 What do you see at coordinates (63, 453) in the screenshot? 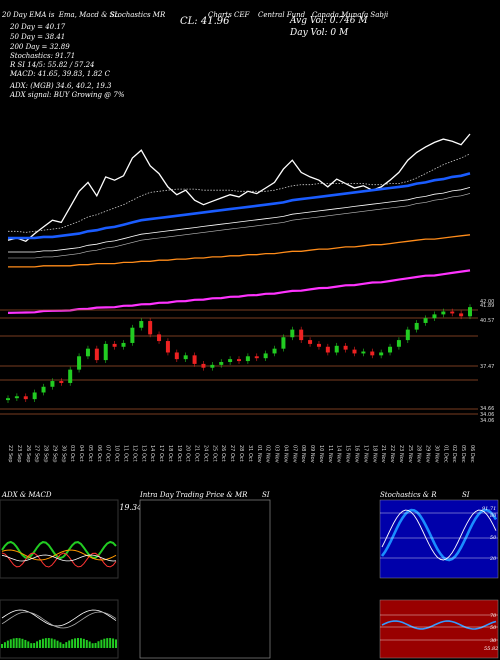
I see `date-label: 30 Sep` at bounding box center [63, 453].